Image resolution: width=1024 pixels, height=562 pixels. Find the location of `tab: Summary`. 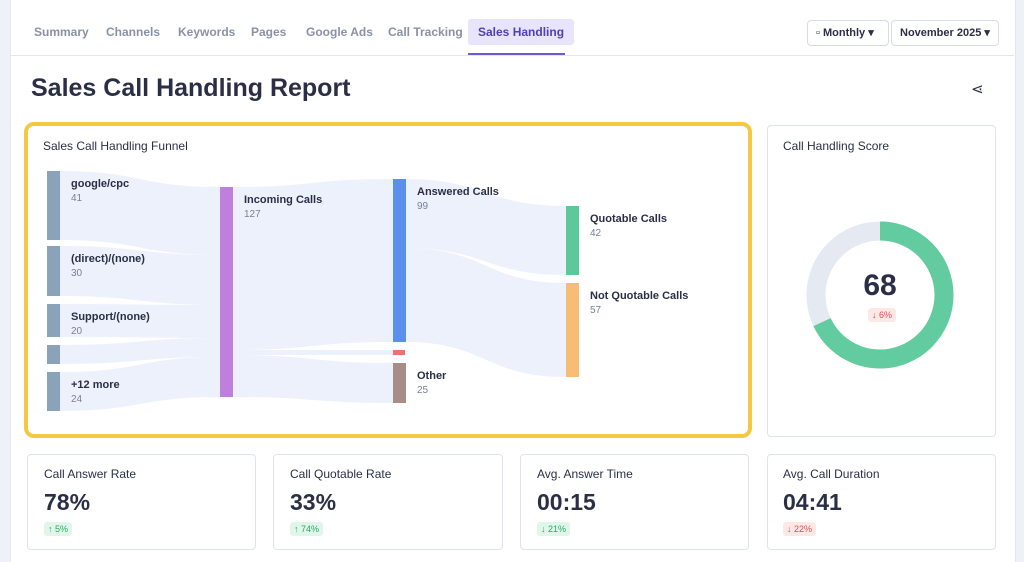

tab: Summary is located at coordinates (61, 32).